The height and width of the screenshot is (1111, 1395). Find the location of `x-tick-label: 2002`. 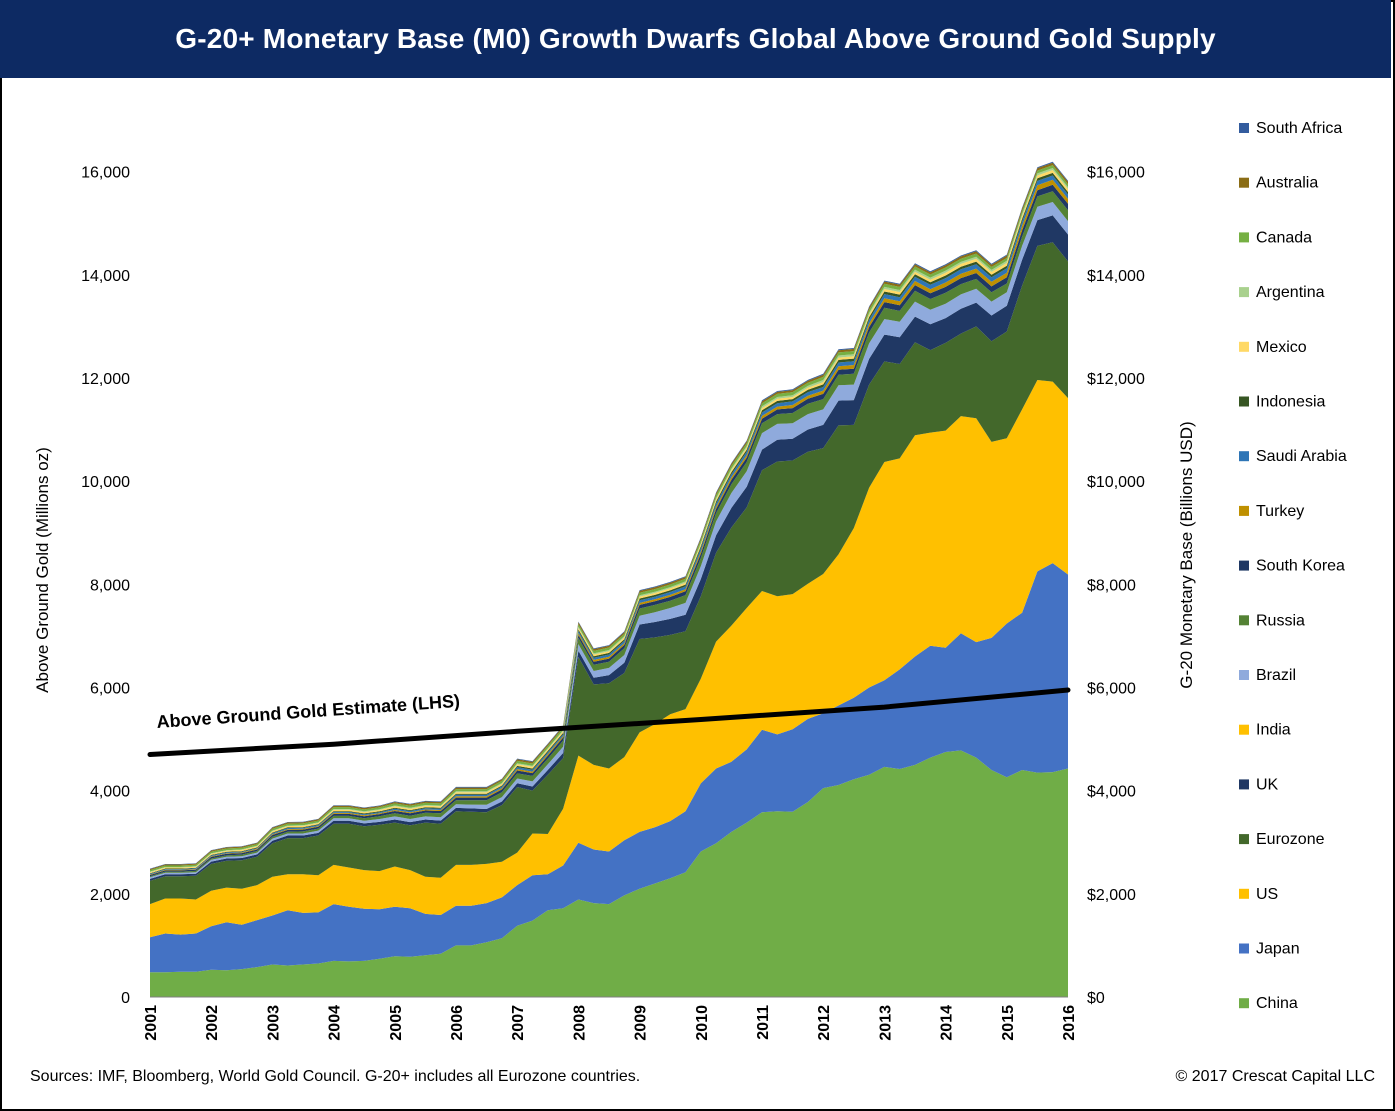

x-tick-label: 2002 is located at coordinates (212, 1023).